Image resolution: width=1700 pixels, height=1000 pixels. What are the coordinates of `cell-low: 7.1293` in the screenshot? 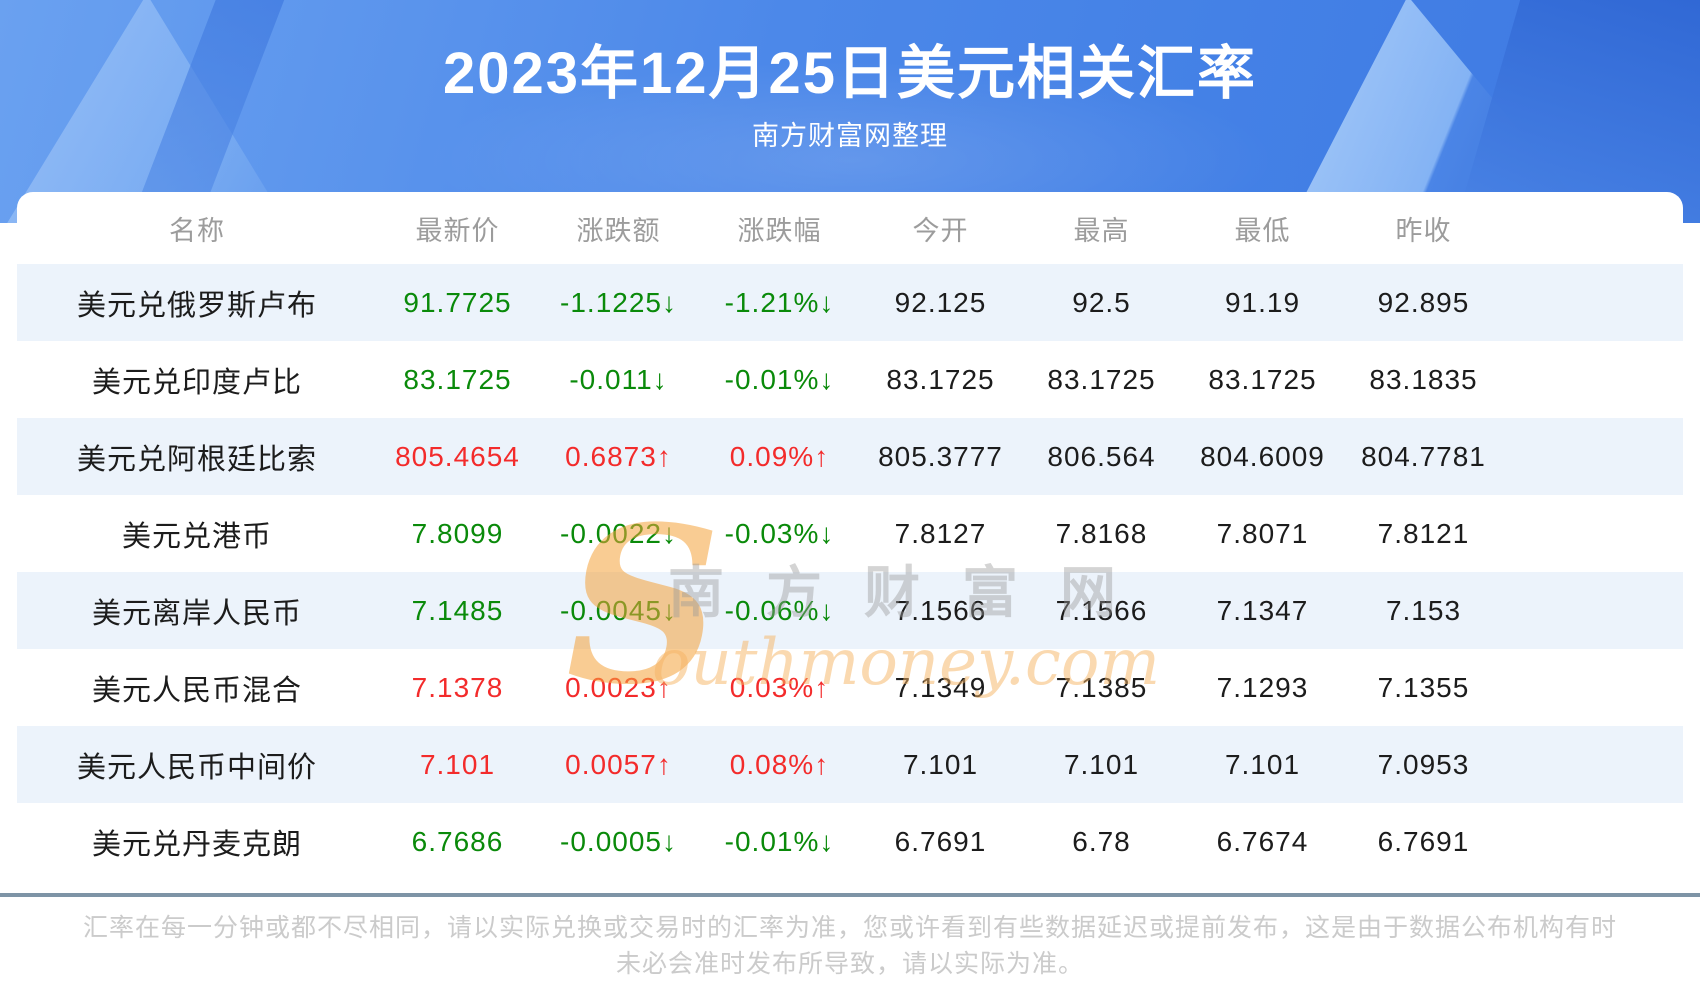 It's located at (1262, 687).